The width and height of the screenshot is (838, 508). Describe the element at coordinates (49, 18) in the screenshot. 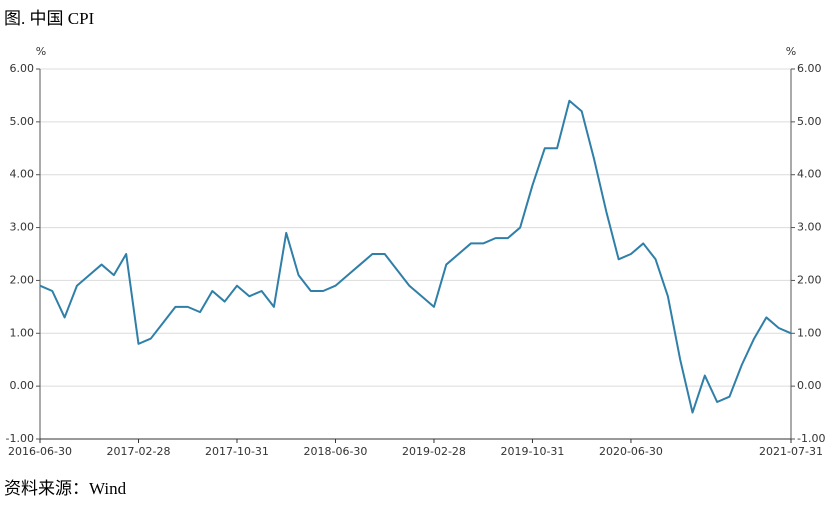

I see `chart-title: 图. 中国 CPI` at that location.